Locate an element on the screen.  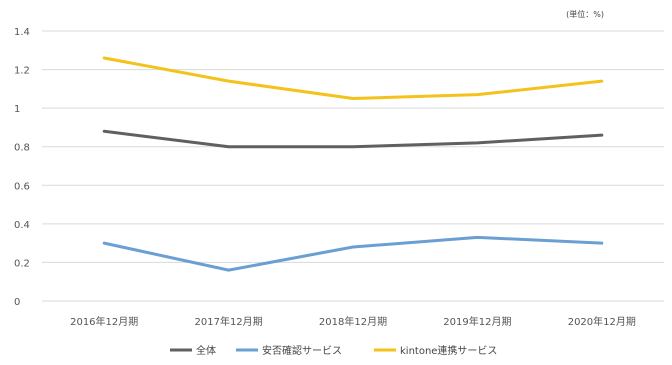
y-tick-label: 1 is located at coordinates (17, 109).